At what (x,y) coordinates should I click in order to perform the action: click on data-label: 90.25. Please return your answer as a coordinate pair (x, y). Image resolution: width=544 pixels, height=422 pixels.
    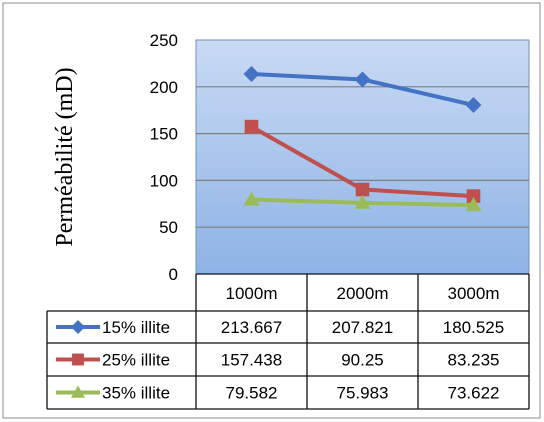
    Looking at the image, I should click on (362, 360).